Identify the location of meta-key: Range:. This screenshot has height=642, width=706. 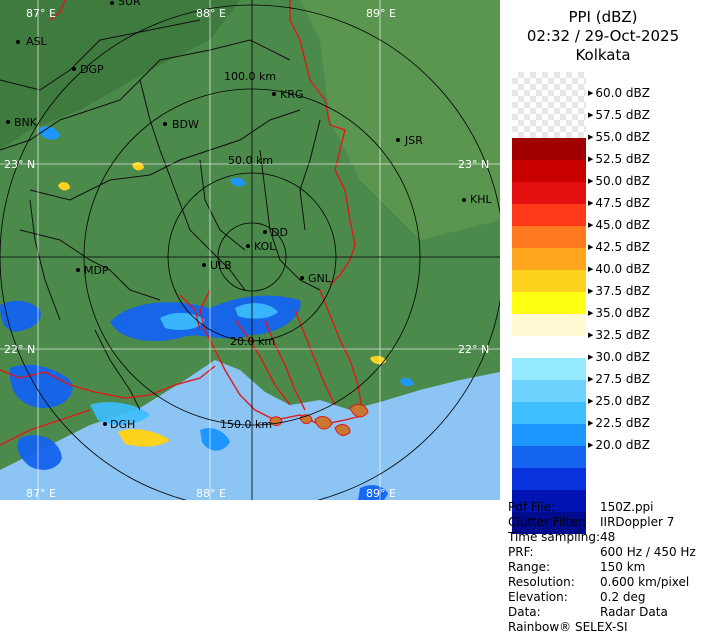
(529, 567).